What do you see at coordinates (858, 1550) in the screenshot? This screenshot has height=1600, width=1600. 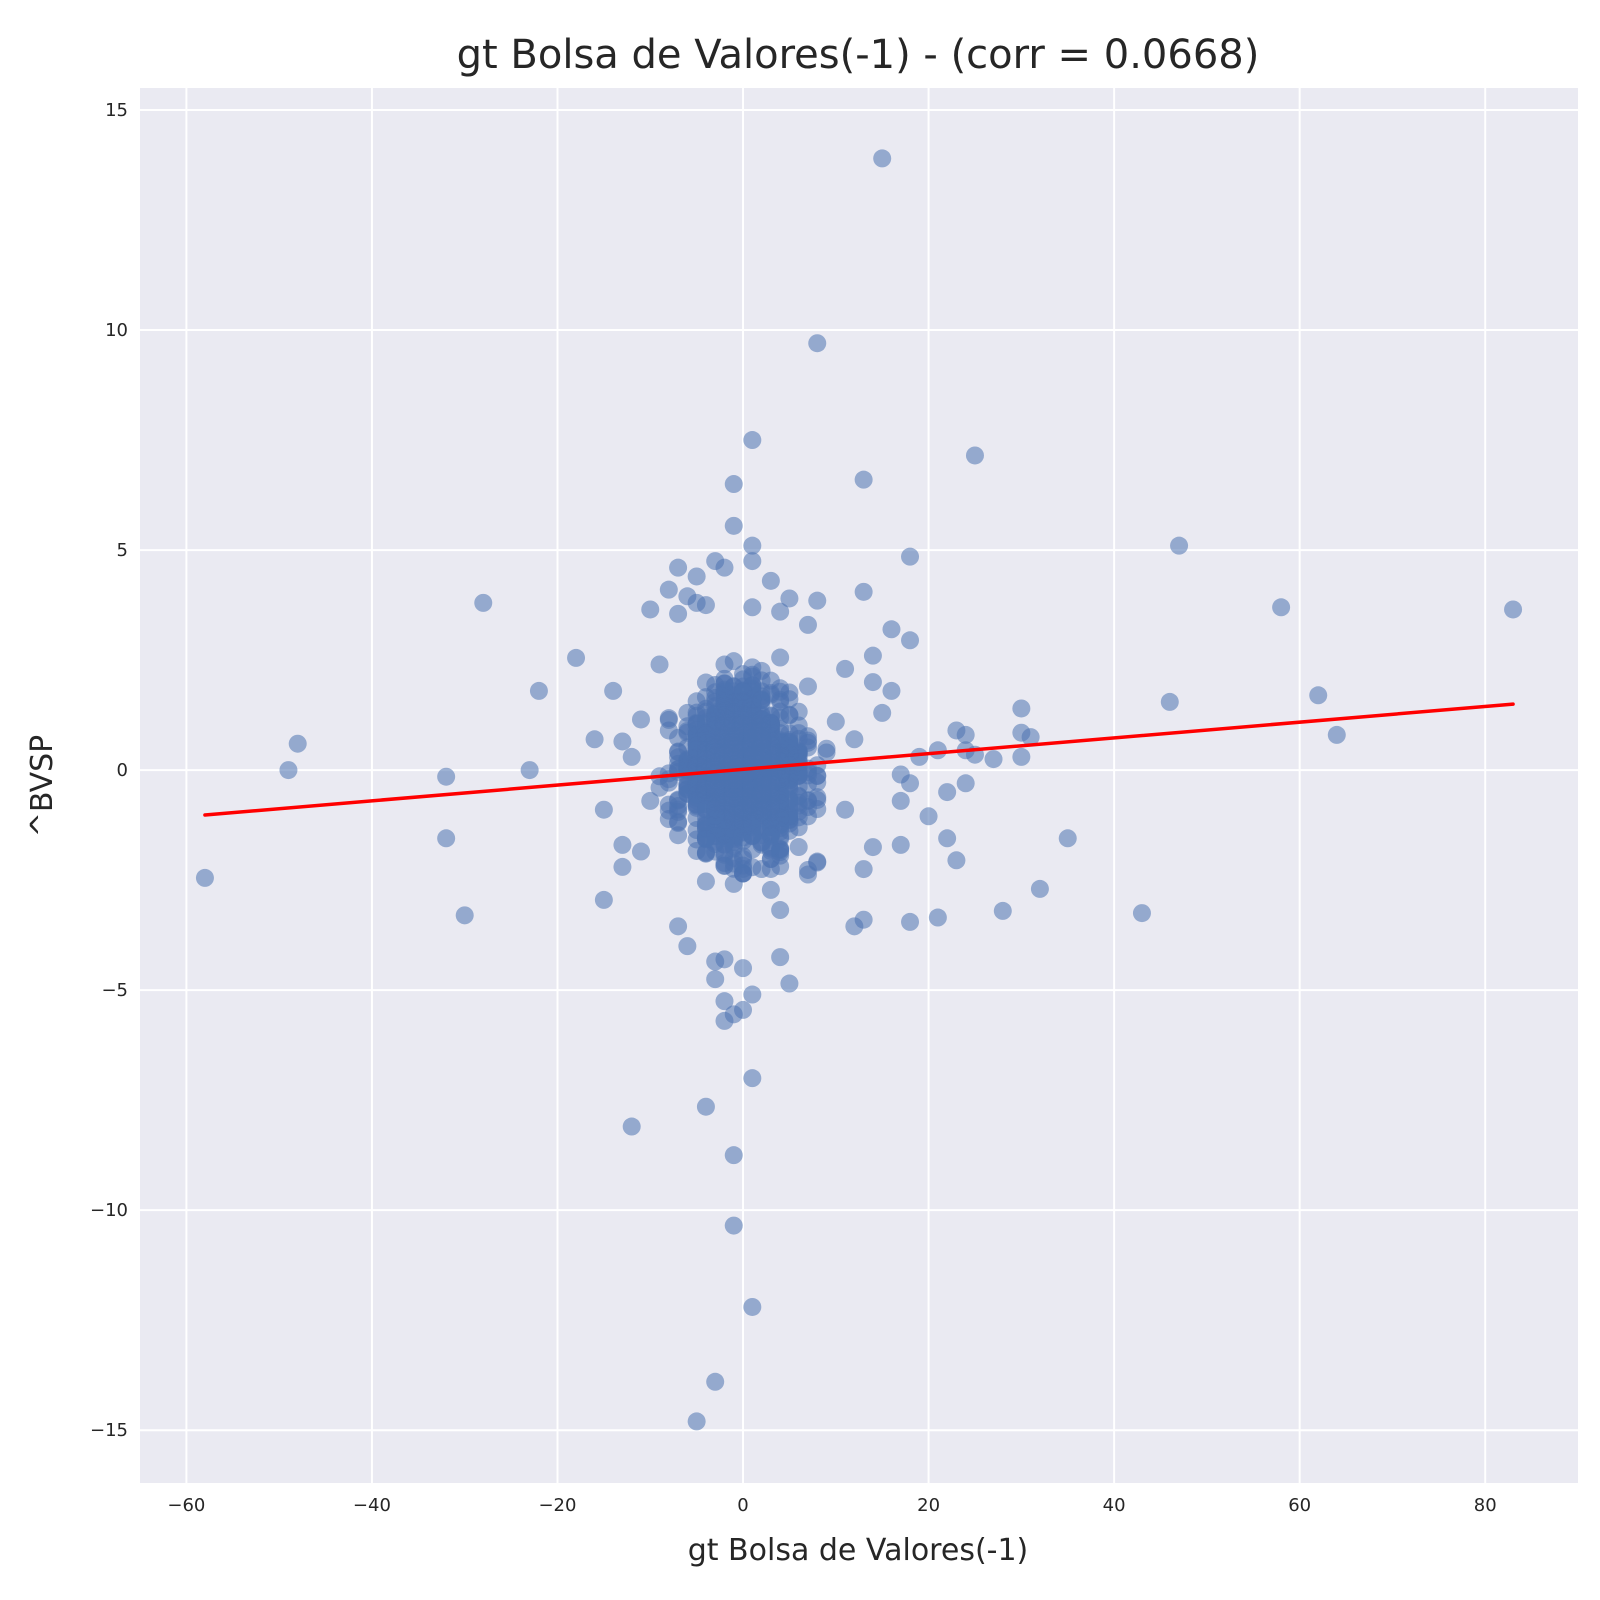 I see `x-axis-title: gt Bolsa de Valores(-1)` at bounding box center [858, 1550].